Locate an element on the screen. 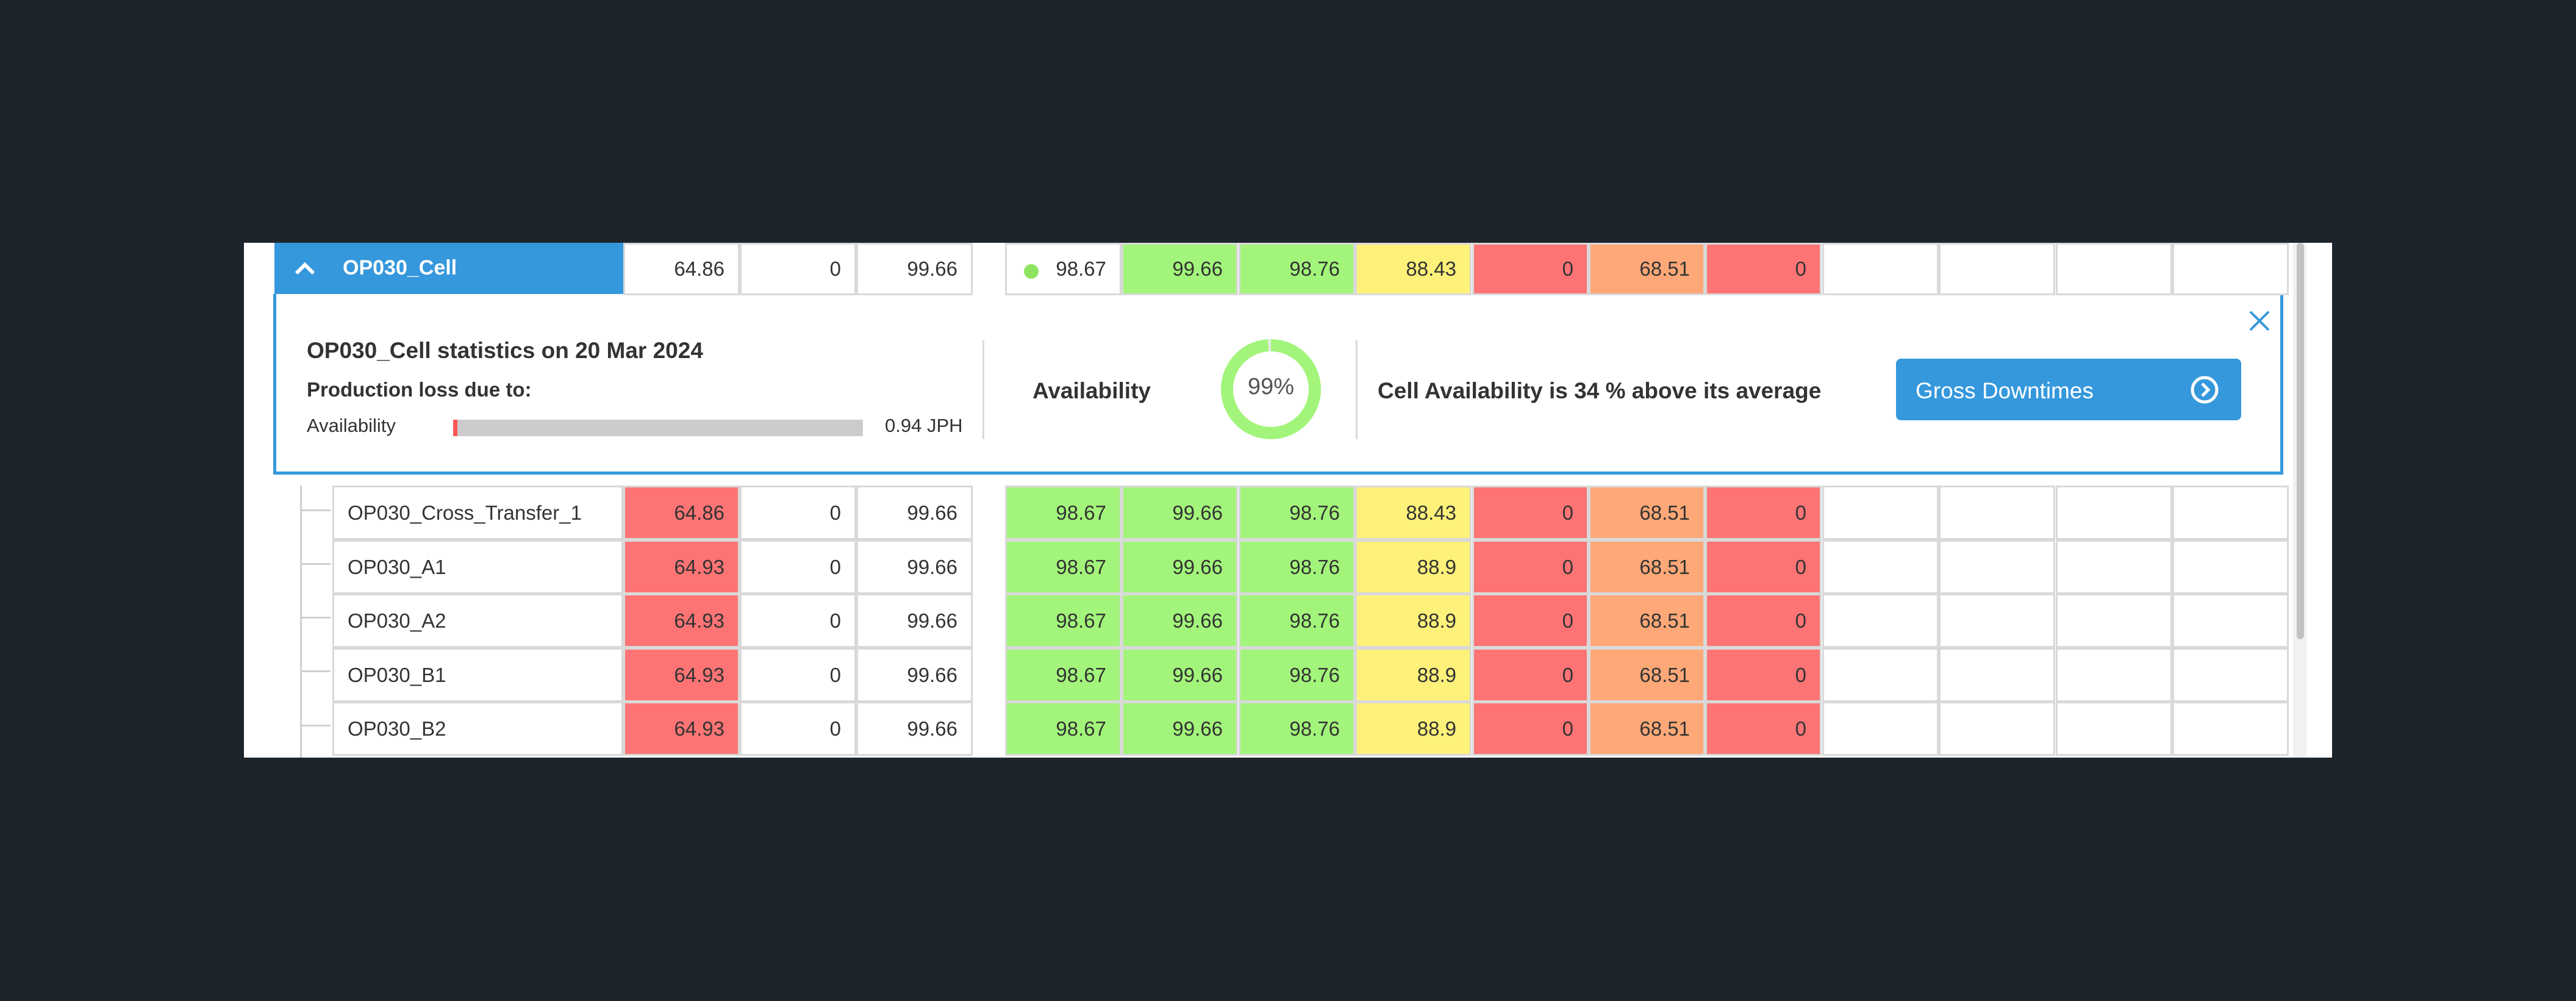  row-value-text: 64.86 is located at coordinates (699, 512).